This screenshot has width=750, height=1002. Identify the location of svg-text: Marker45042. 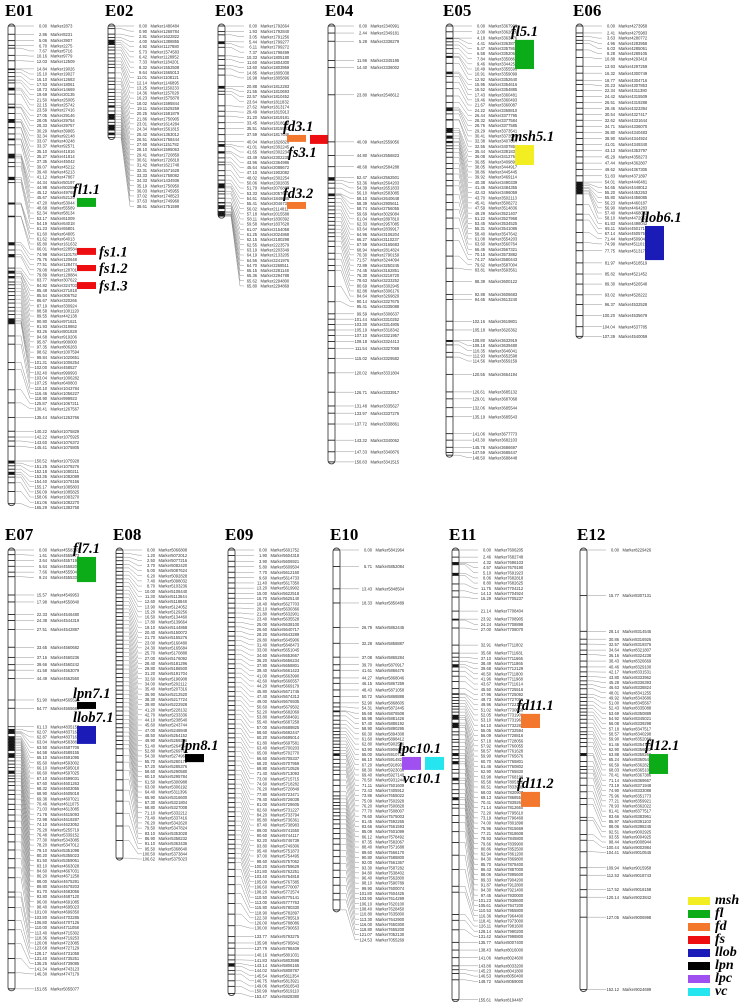
(63, 161).